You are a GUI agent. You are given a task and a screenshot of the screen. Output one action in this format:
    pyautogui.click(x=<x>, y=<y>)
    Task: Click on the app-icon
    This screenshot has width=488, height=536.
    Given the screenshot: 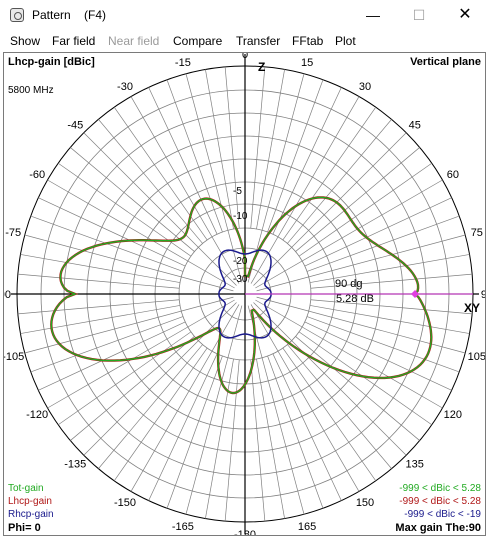 What is the action you would take?
    pyautogui.click(x=17, y=15)
    